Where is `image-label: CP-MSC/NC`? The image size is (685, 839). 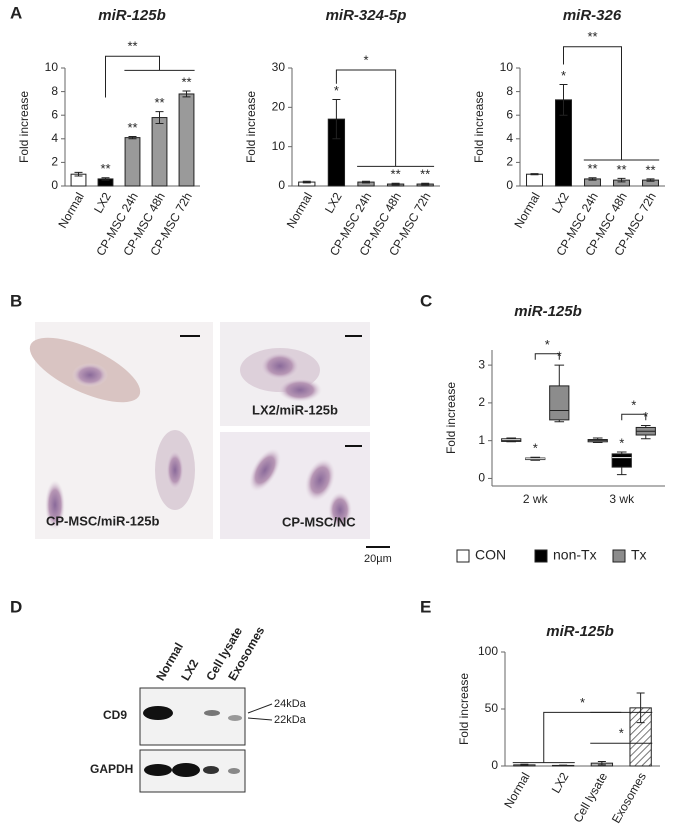
image-label: CP-MSC/NC is located at coordinates (319, 521).